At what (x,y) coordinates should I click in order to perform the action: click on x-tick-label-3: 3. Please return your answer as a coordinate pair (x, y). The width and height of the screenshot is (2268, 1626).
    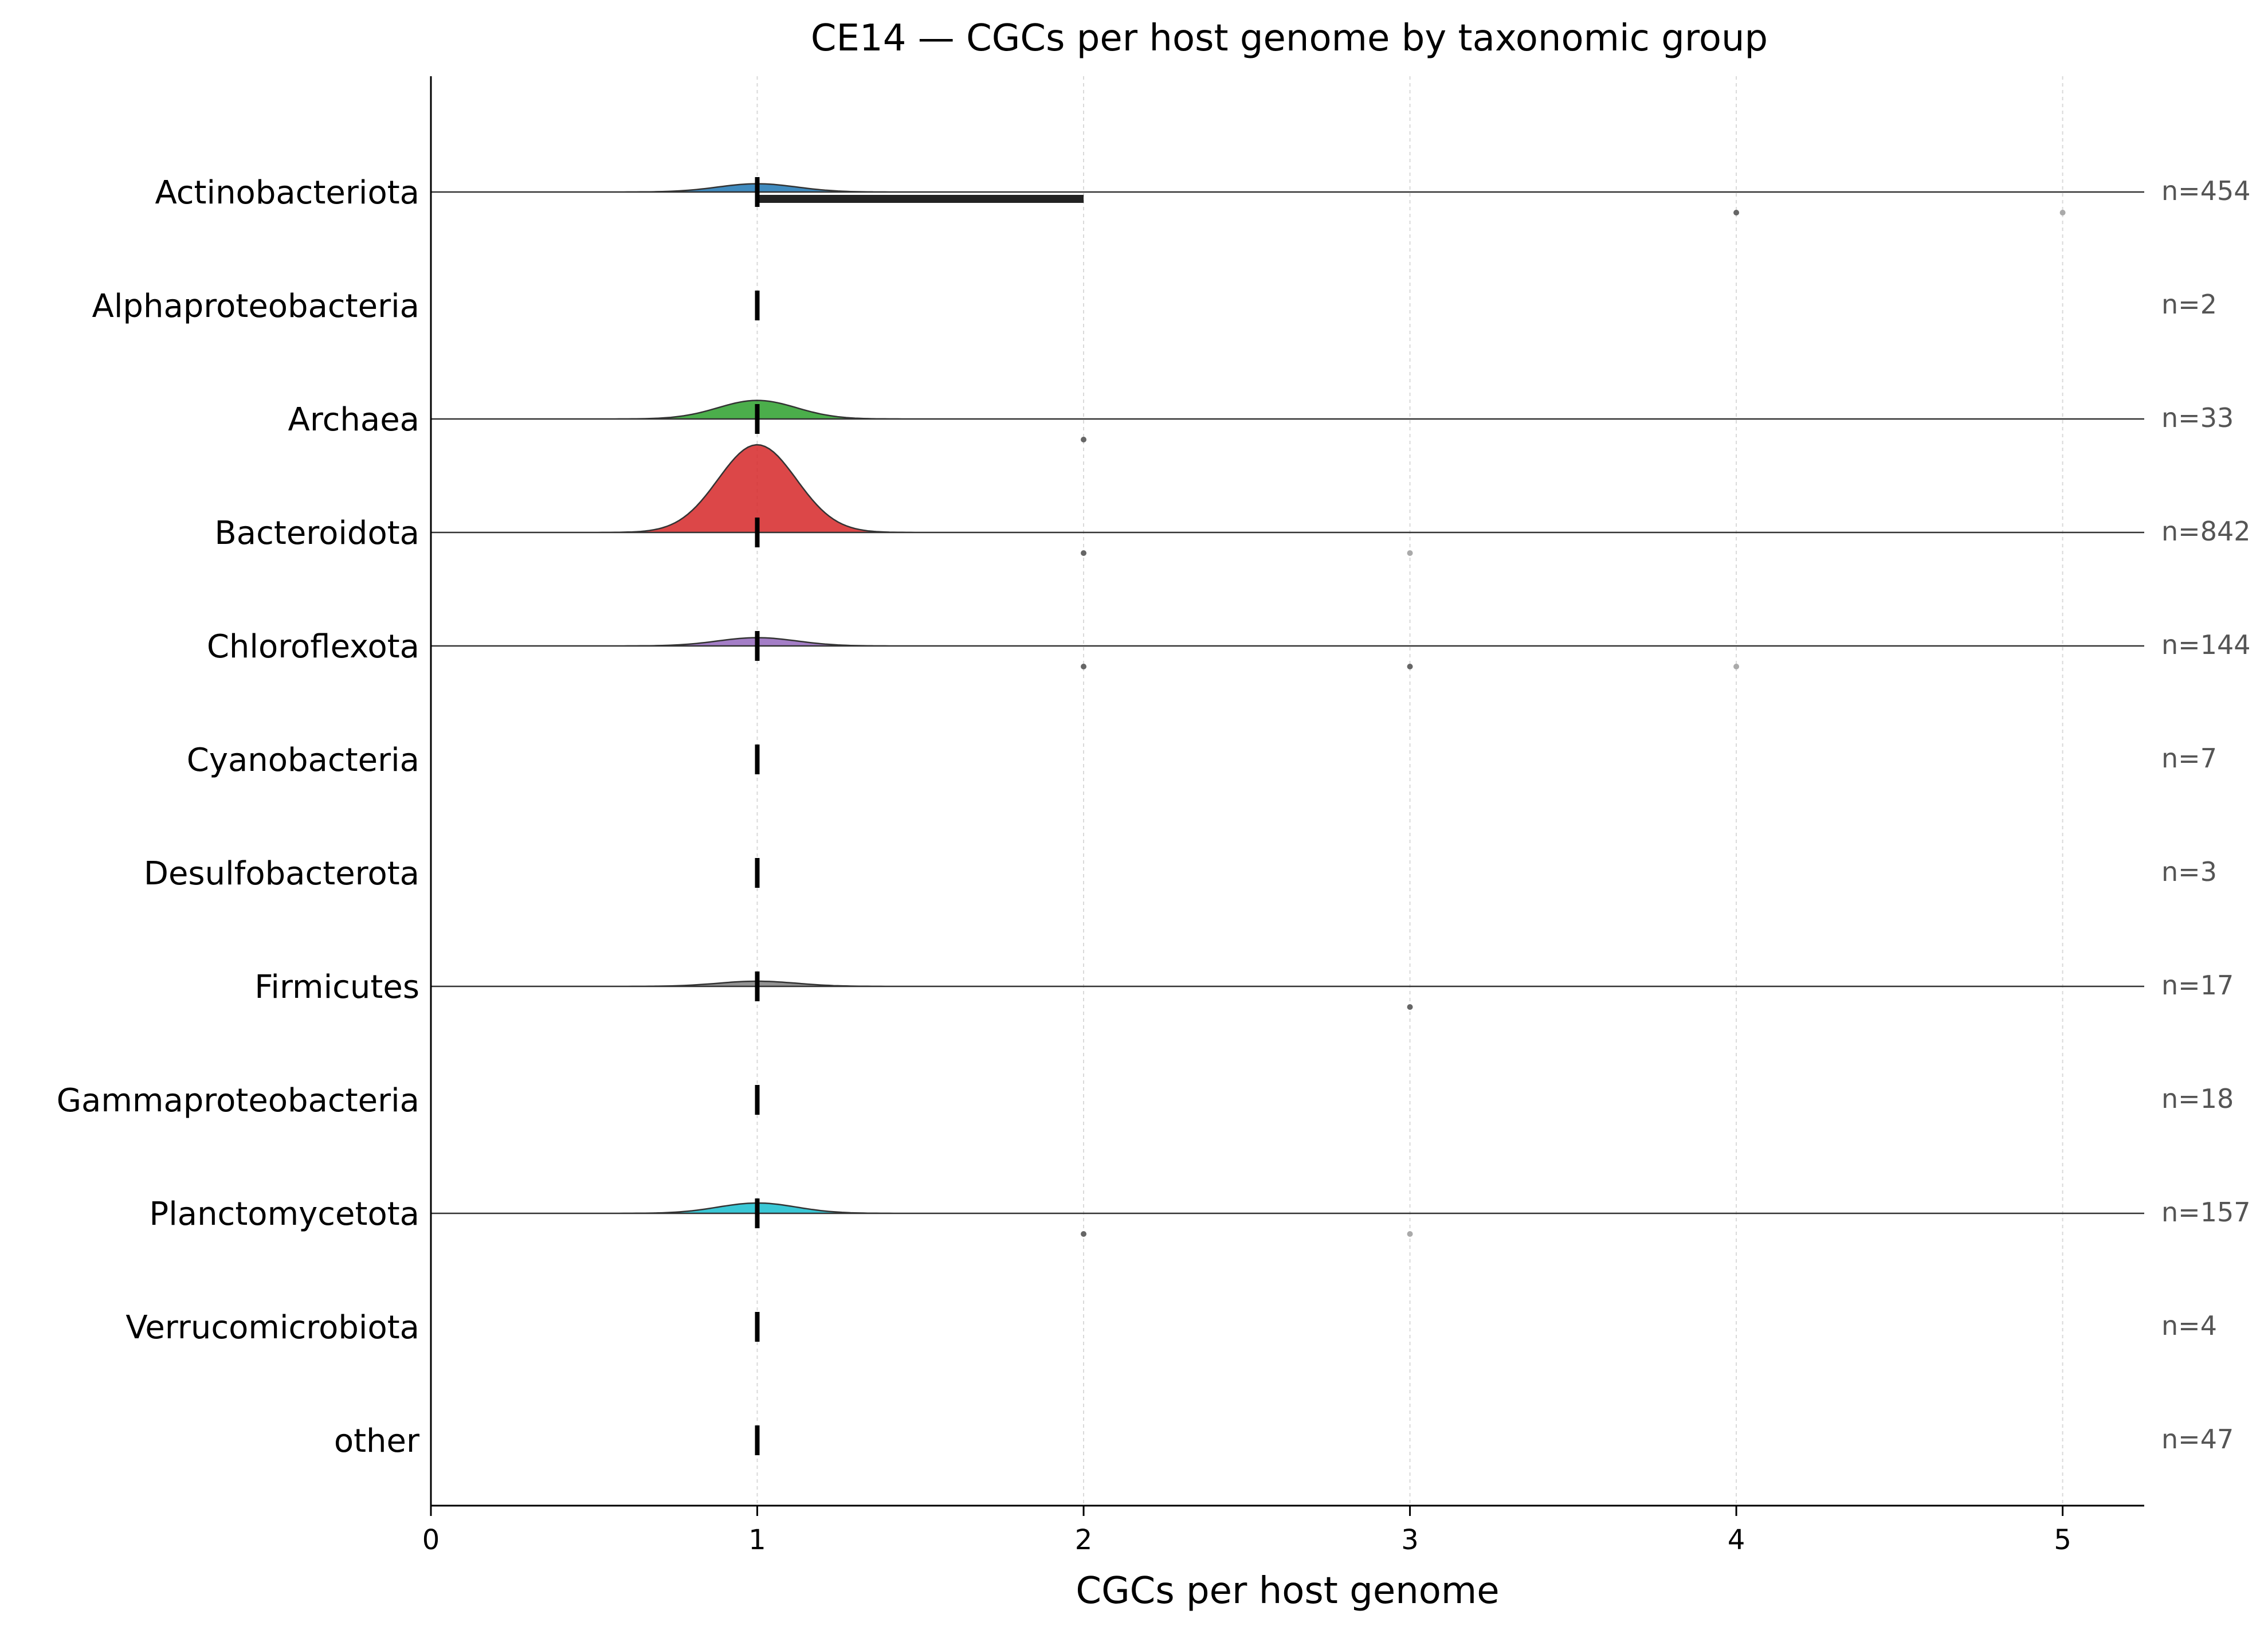
    Looking at the image, I should click on (1410, 1540).